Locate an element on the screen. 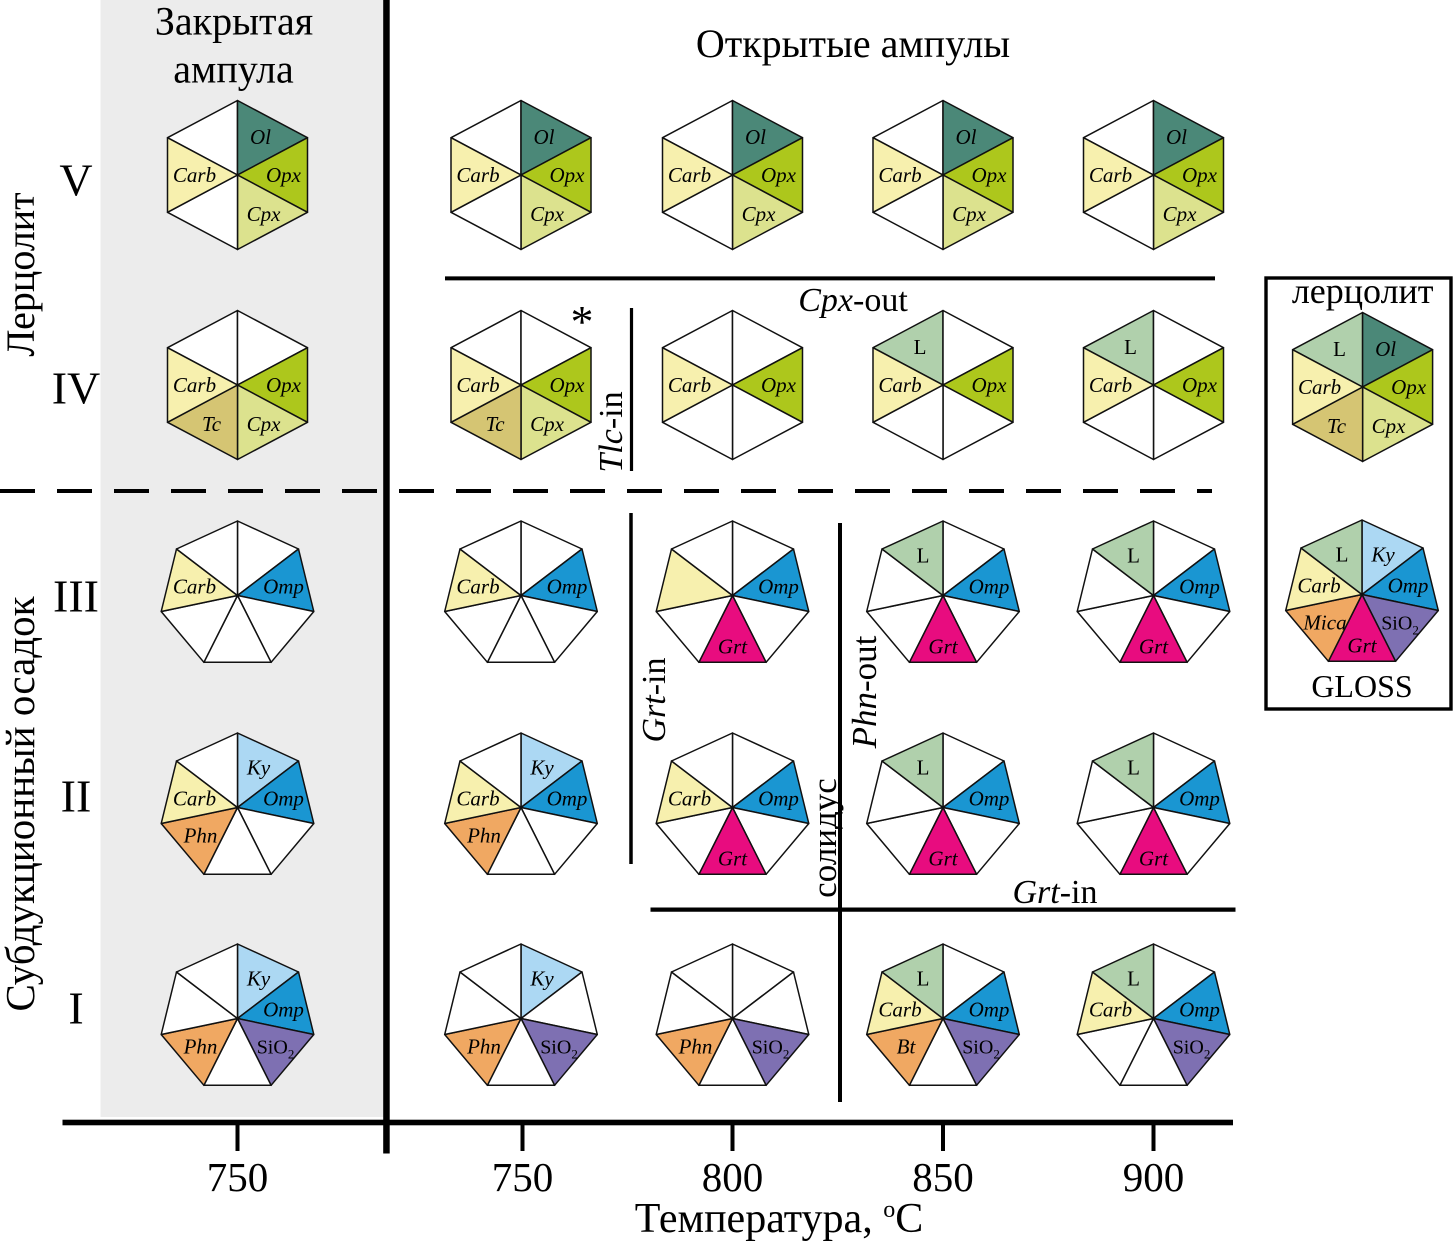 This screenshot has width=1454, height=1254. svg-text: Mica is located at coordinates (1324, 623).